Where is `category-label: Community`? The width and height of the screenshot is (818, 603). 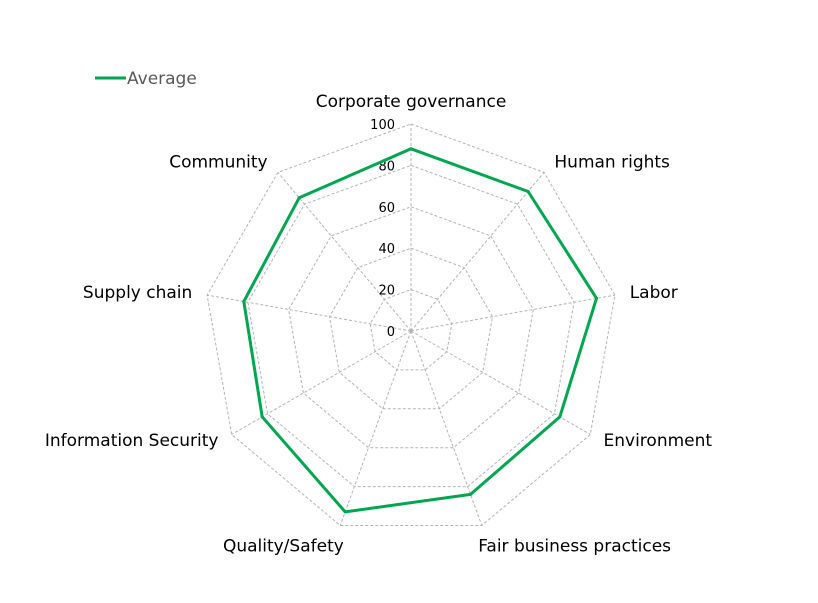 category-label: Community is located at coordinates (218, 163).